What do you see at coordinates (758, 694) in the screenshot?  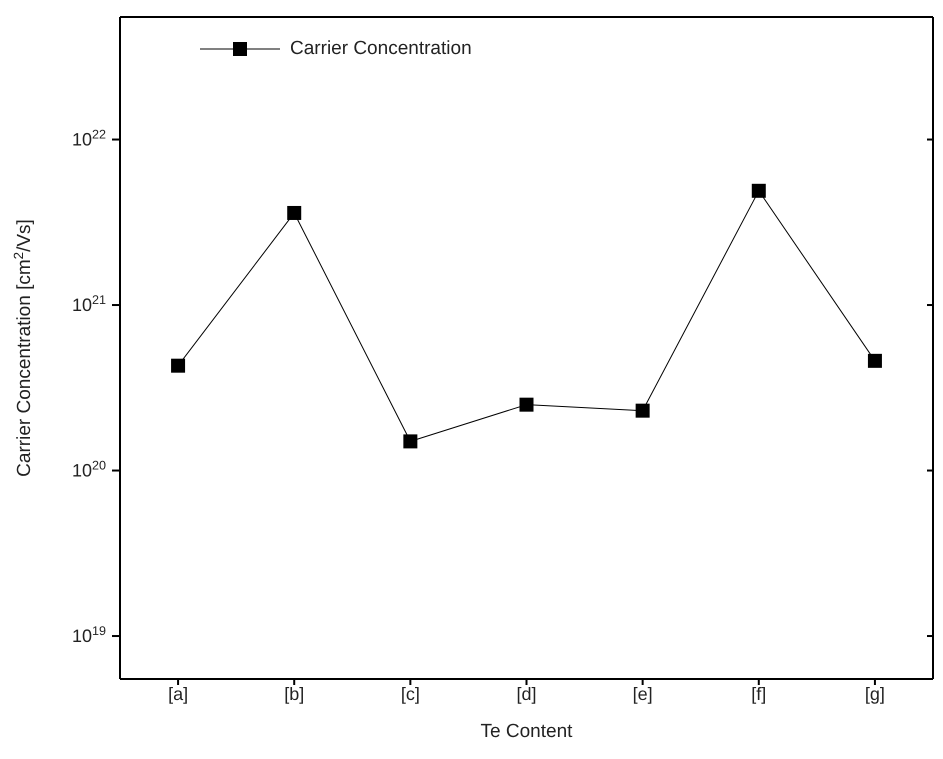 I see `x-tick-label: [f]` at bounding box center [758, 694].